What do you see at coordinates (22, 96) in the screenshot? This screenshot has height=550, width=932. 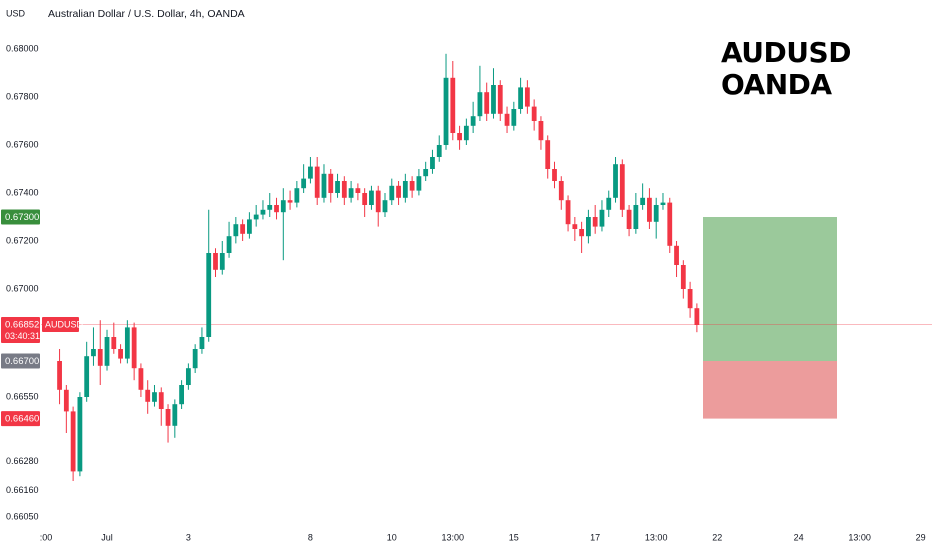 I see `y-tick-label: 0.67800` at bounding box center [22, 96].